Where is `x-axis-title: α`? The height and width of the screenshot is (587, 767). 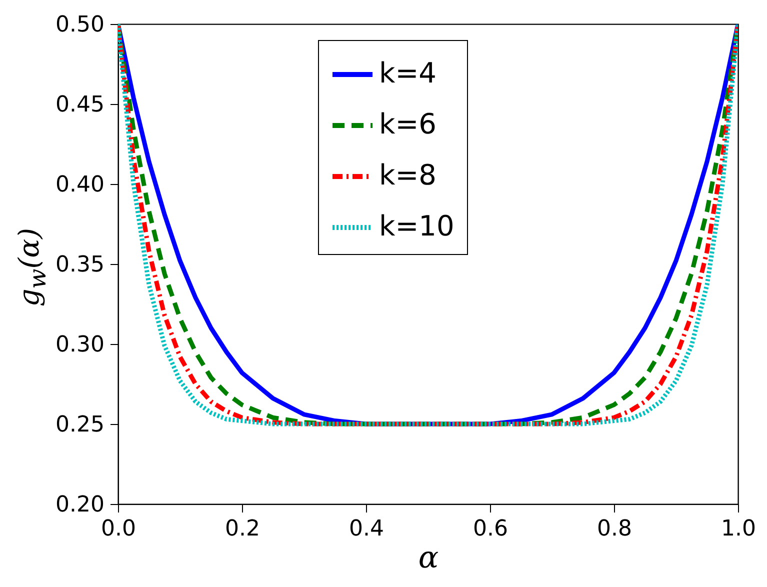 x-axis-title: α is located at coordinates (428, 558).